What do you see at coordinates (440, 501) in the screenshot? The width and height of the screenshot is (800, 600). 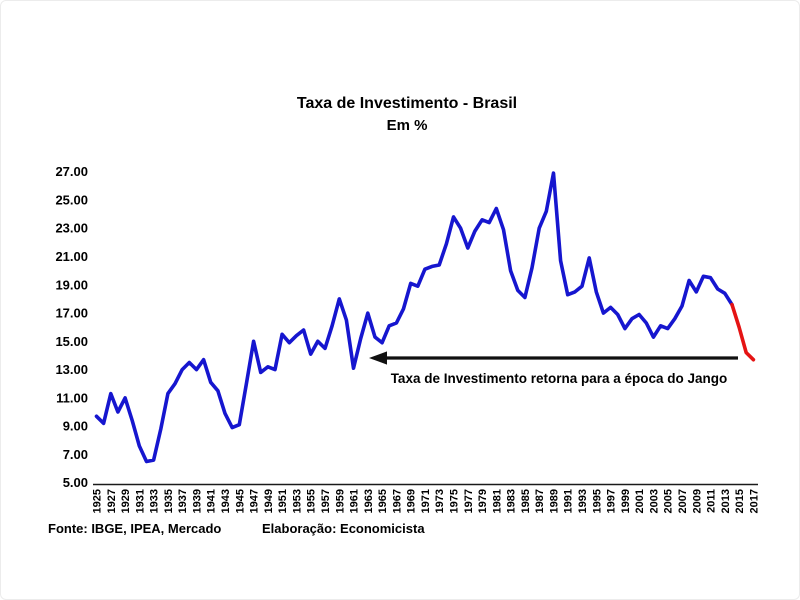 I see `x-tick-label: 1973` at bounding box center [440, 501].